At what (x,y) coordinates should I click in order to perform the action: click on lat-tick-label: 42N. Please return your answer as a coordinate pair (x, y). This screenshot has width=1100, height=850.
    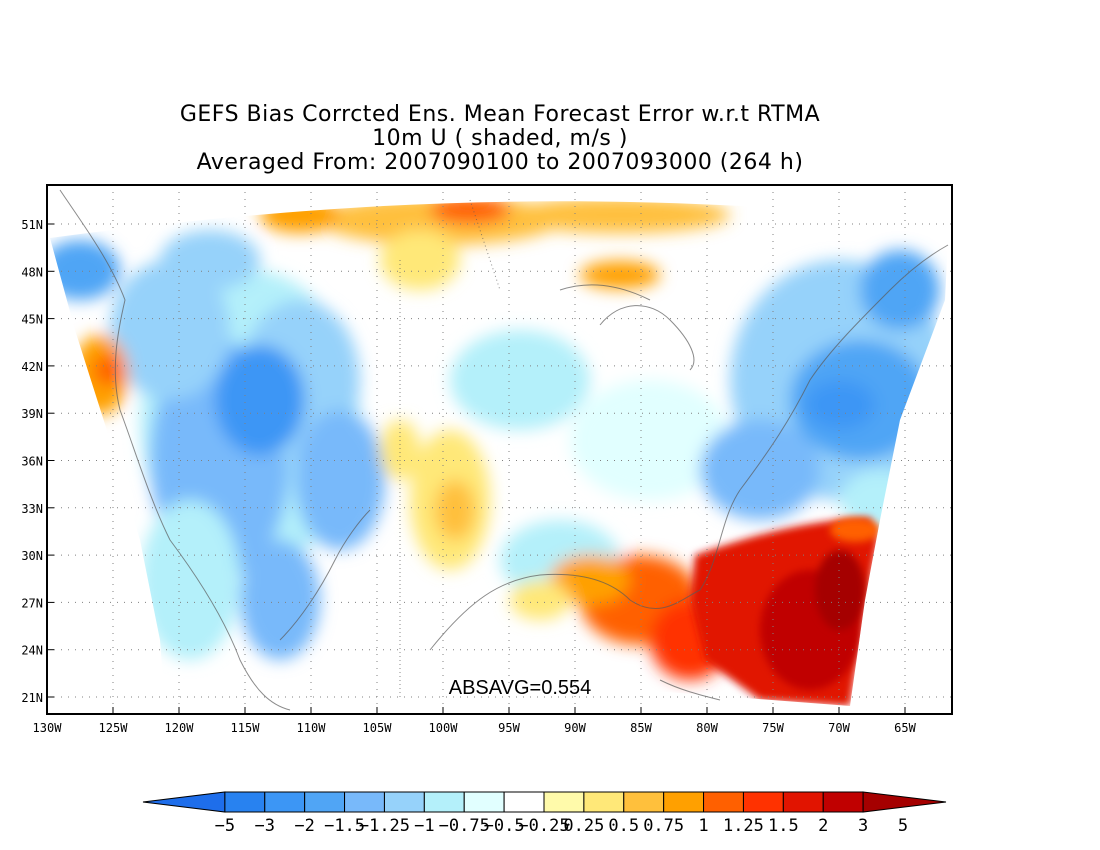
    Looking at the image, I should click on (32, 367).